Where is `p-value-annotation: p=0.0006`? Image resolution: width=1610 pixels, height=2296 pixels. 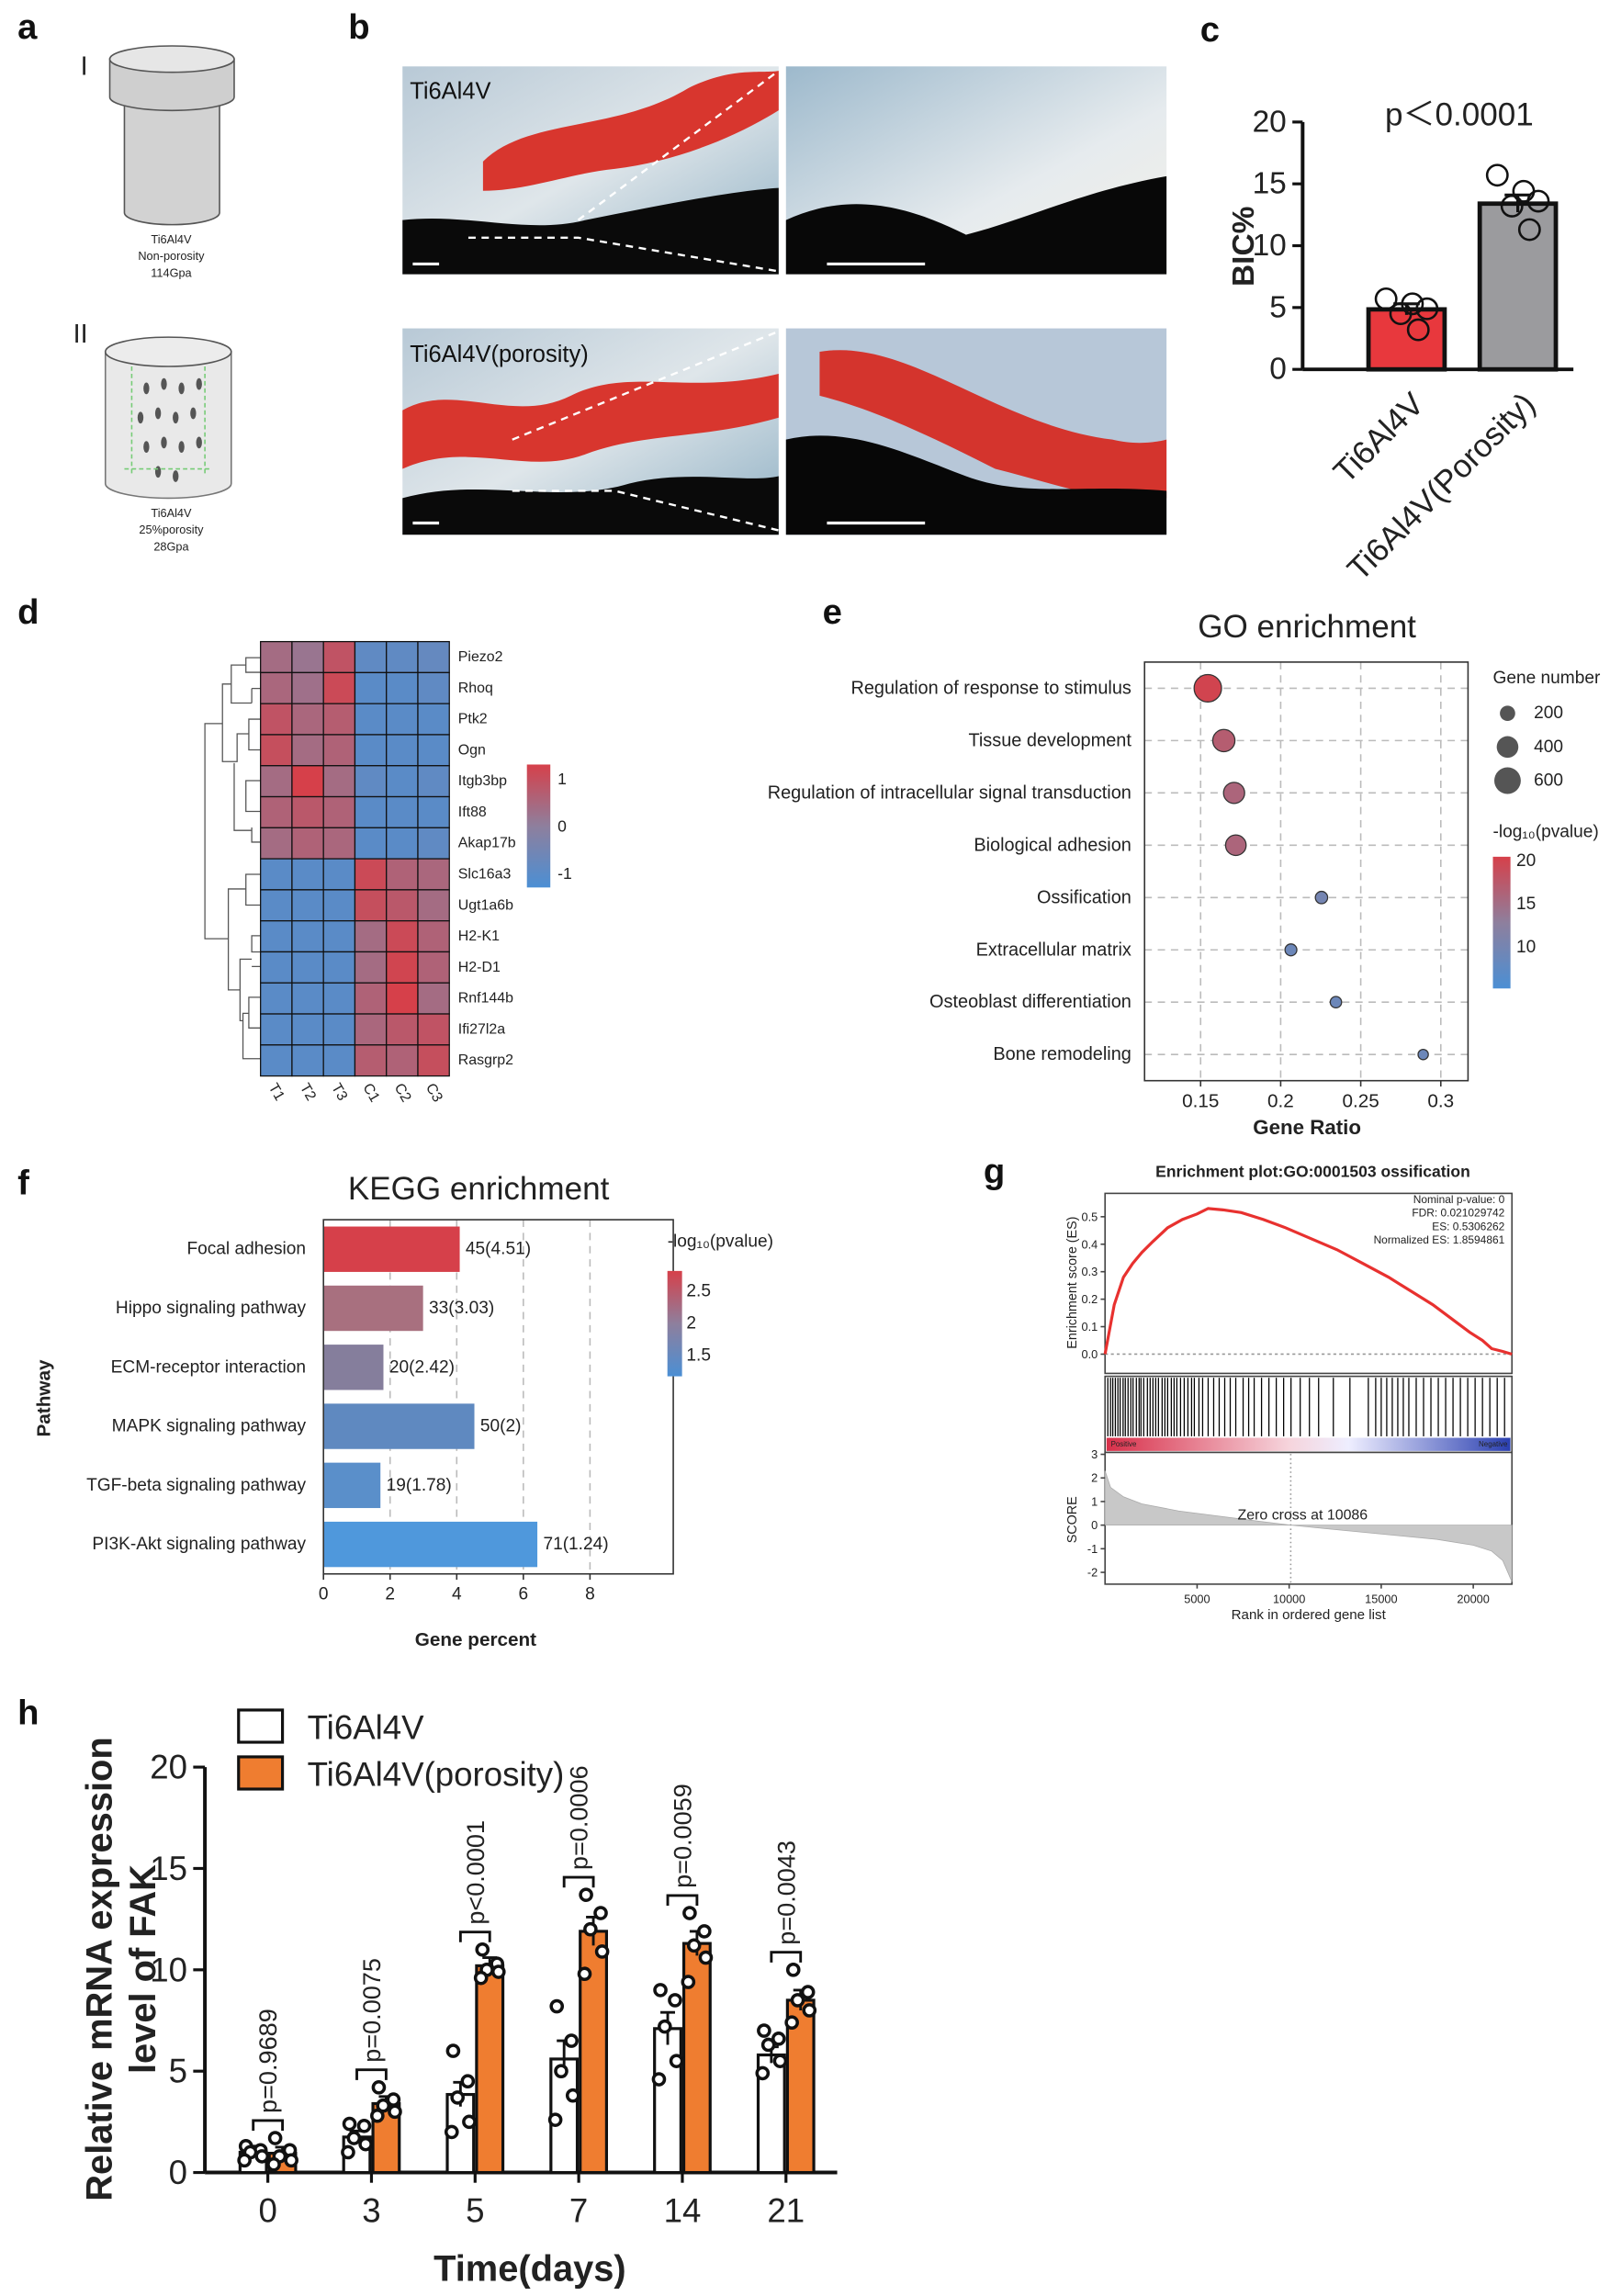
p-value-annotation: p=0.0006 is located at coordinates (579, 1818).